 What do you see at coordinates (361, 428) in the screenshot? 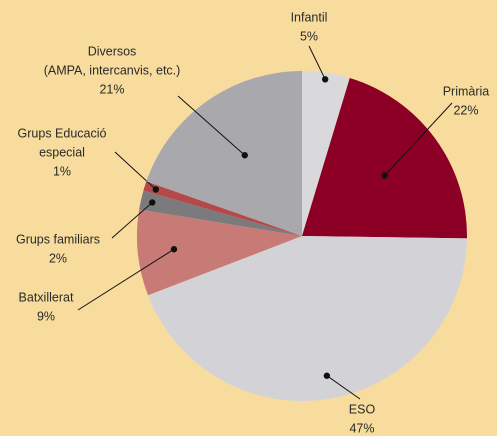
I see `value-label: 47%` at bounding box center [361, 428].